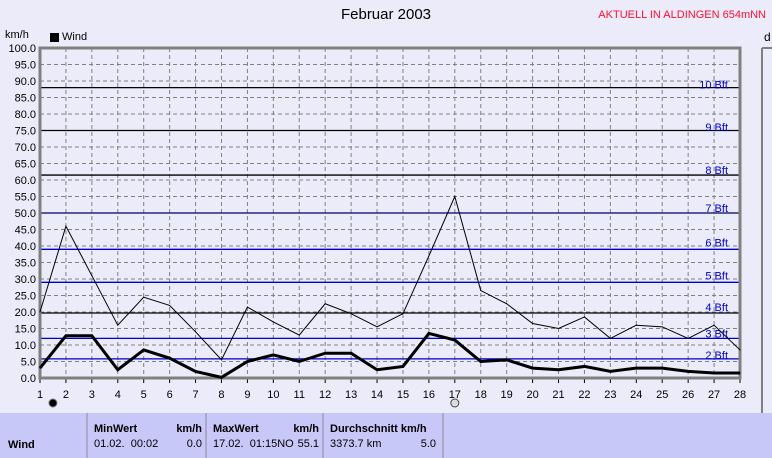 This screenshot has height=458, width=772. I want to click on x-tick-label: 9, so click(247, 395).